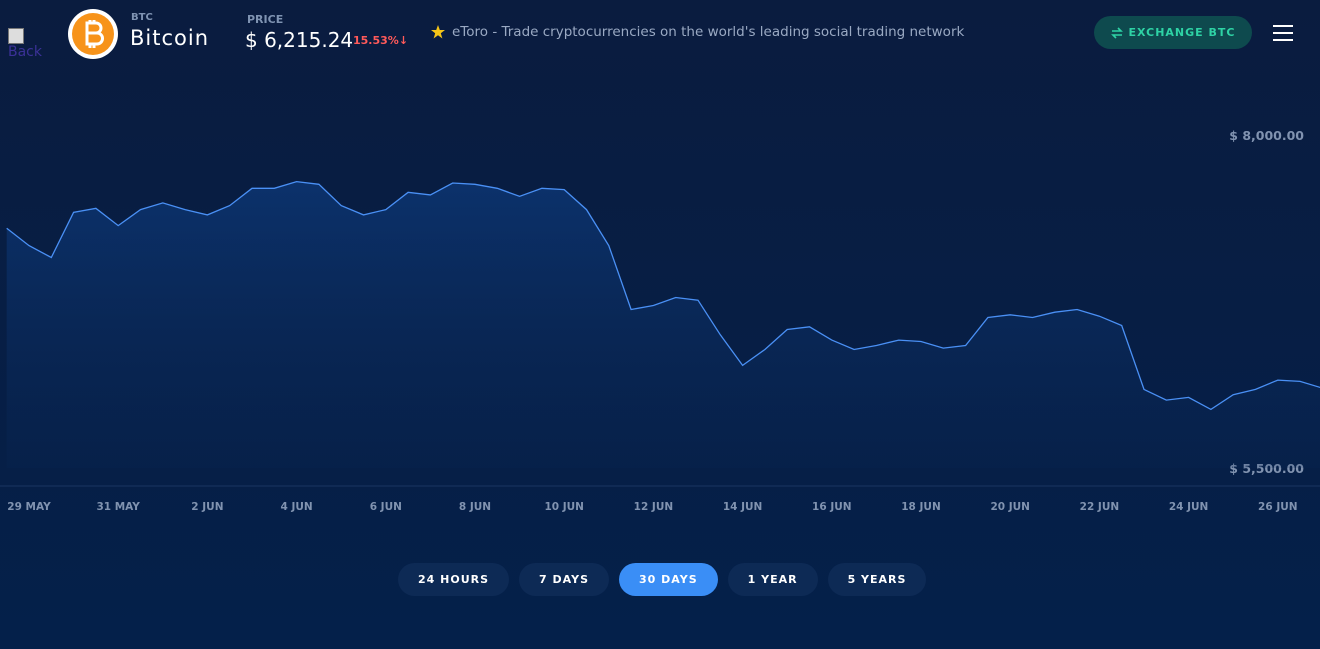  Describe the element at coordinates (1278, 507) in the screenshot. I see `x-tick-label: 26 JUN` at that location.